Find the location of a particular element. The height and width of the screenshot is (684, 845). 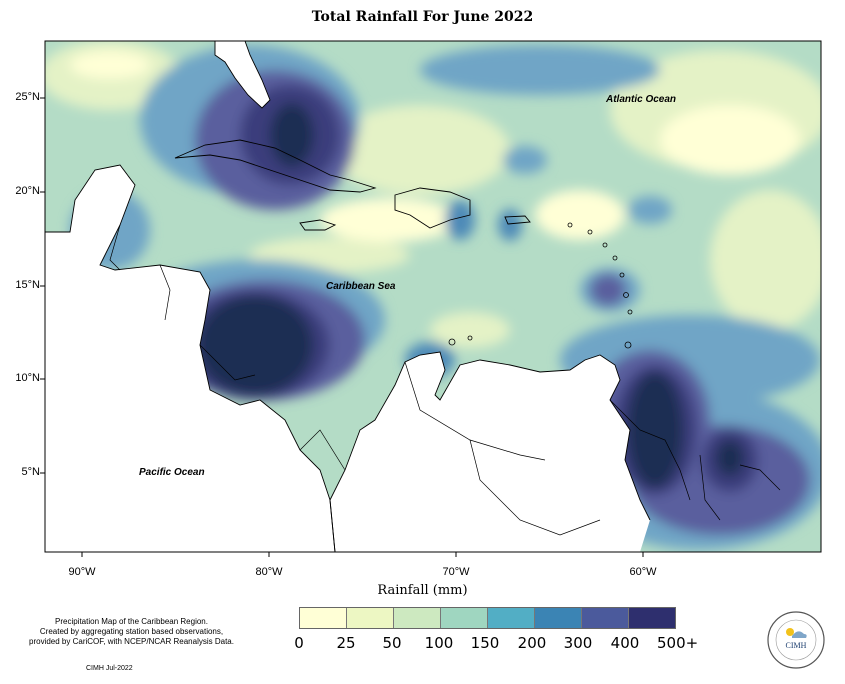

legend-label-300: 300 is located at coordinates (578, 643).